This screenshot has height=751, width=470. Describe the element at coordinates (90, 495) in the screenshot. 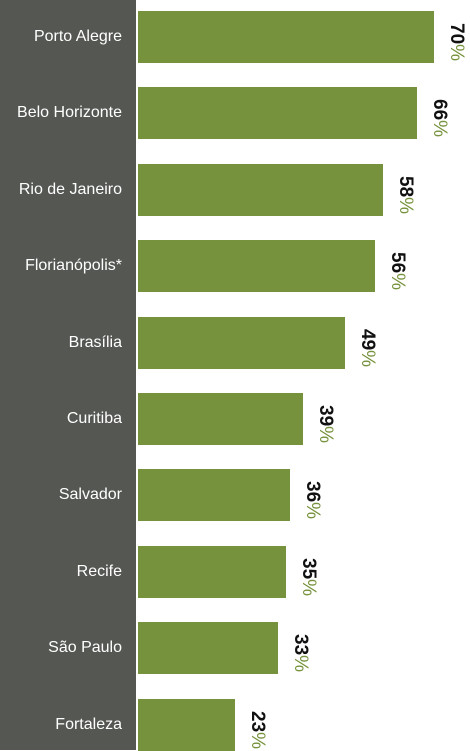

I see `category-label: Salvador` at that location.